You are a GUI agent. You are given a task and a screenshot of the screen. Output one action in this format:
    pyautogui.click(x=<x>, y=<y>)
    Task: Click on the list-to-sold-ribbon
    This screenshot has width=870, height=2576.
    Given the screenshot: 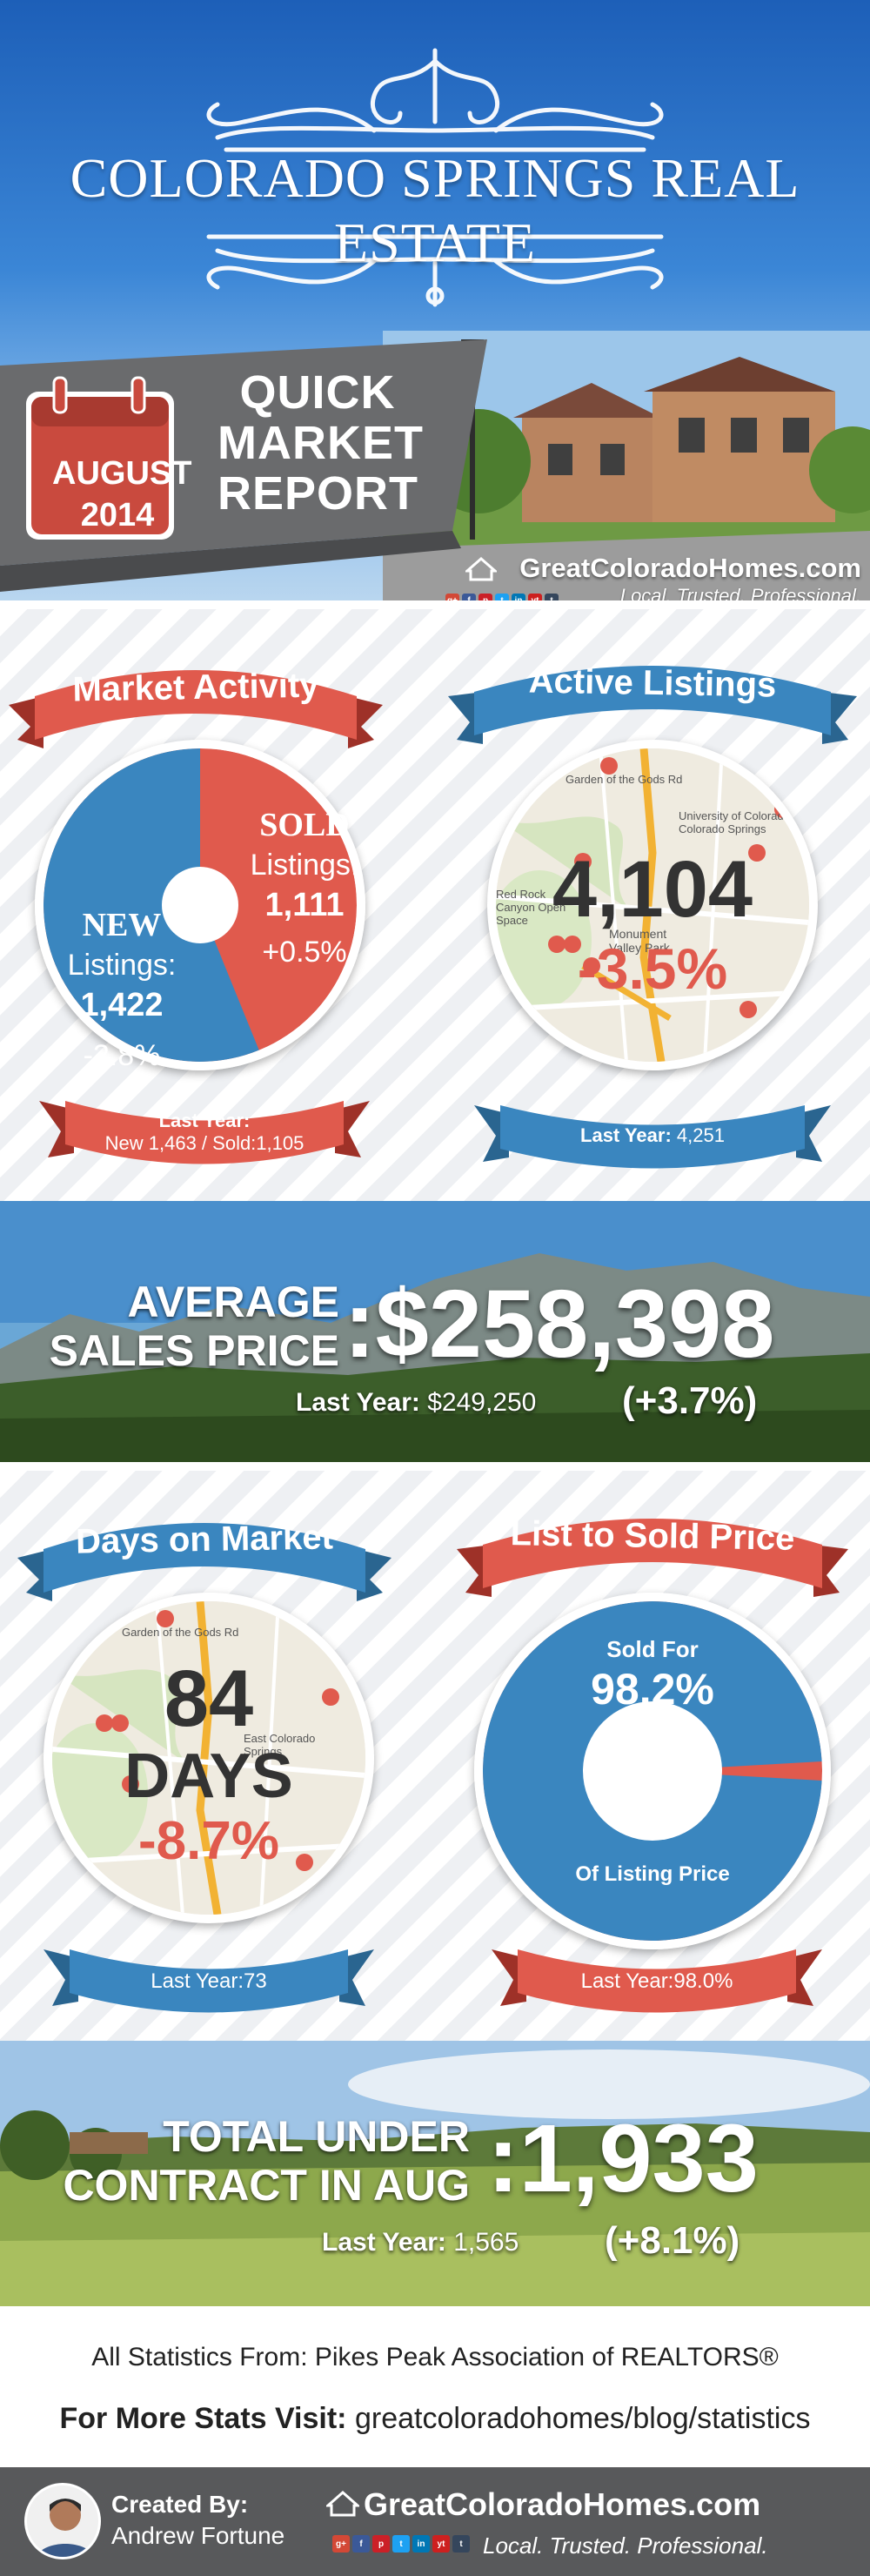 What is the action you would take?
    pyautogui.click(x=652, y=1558)
    